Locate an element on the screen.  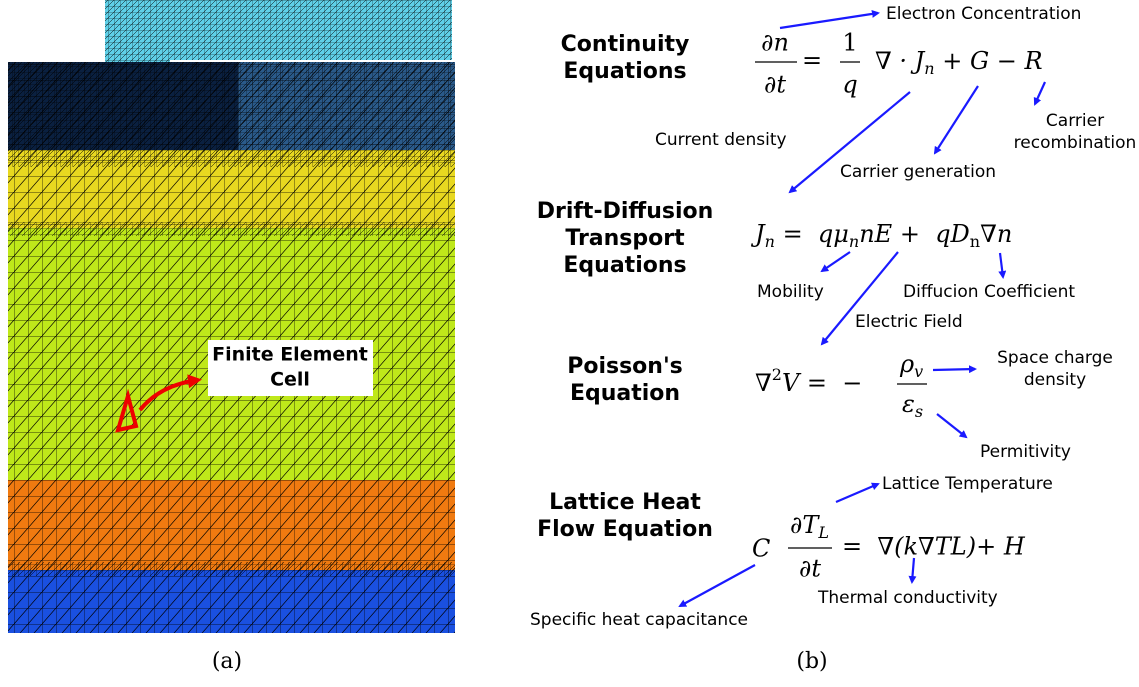
equation: ρv is located at coordinates (911, 365).